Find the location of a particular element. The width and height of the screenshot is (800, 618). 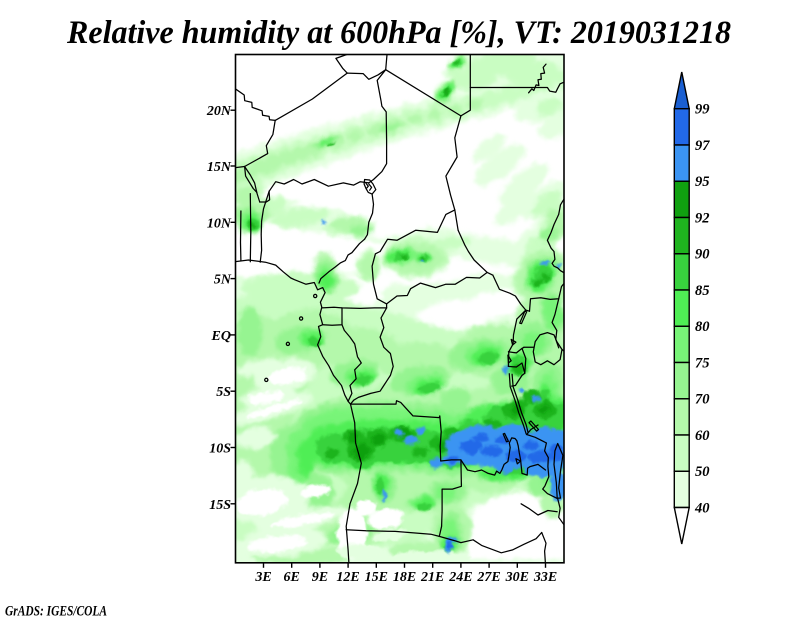

svg-text: 70 is located at coordinates (702, 400).